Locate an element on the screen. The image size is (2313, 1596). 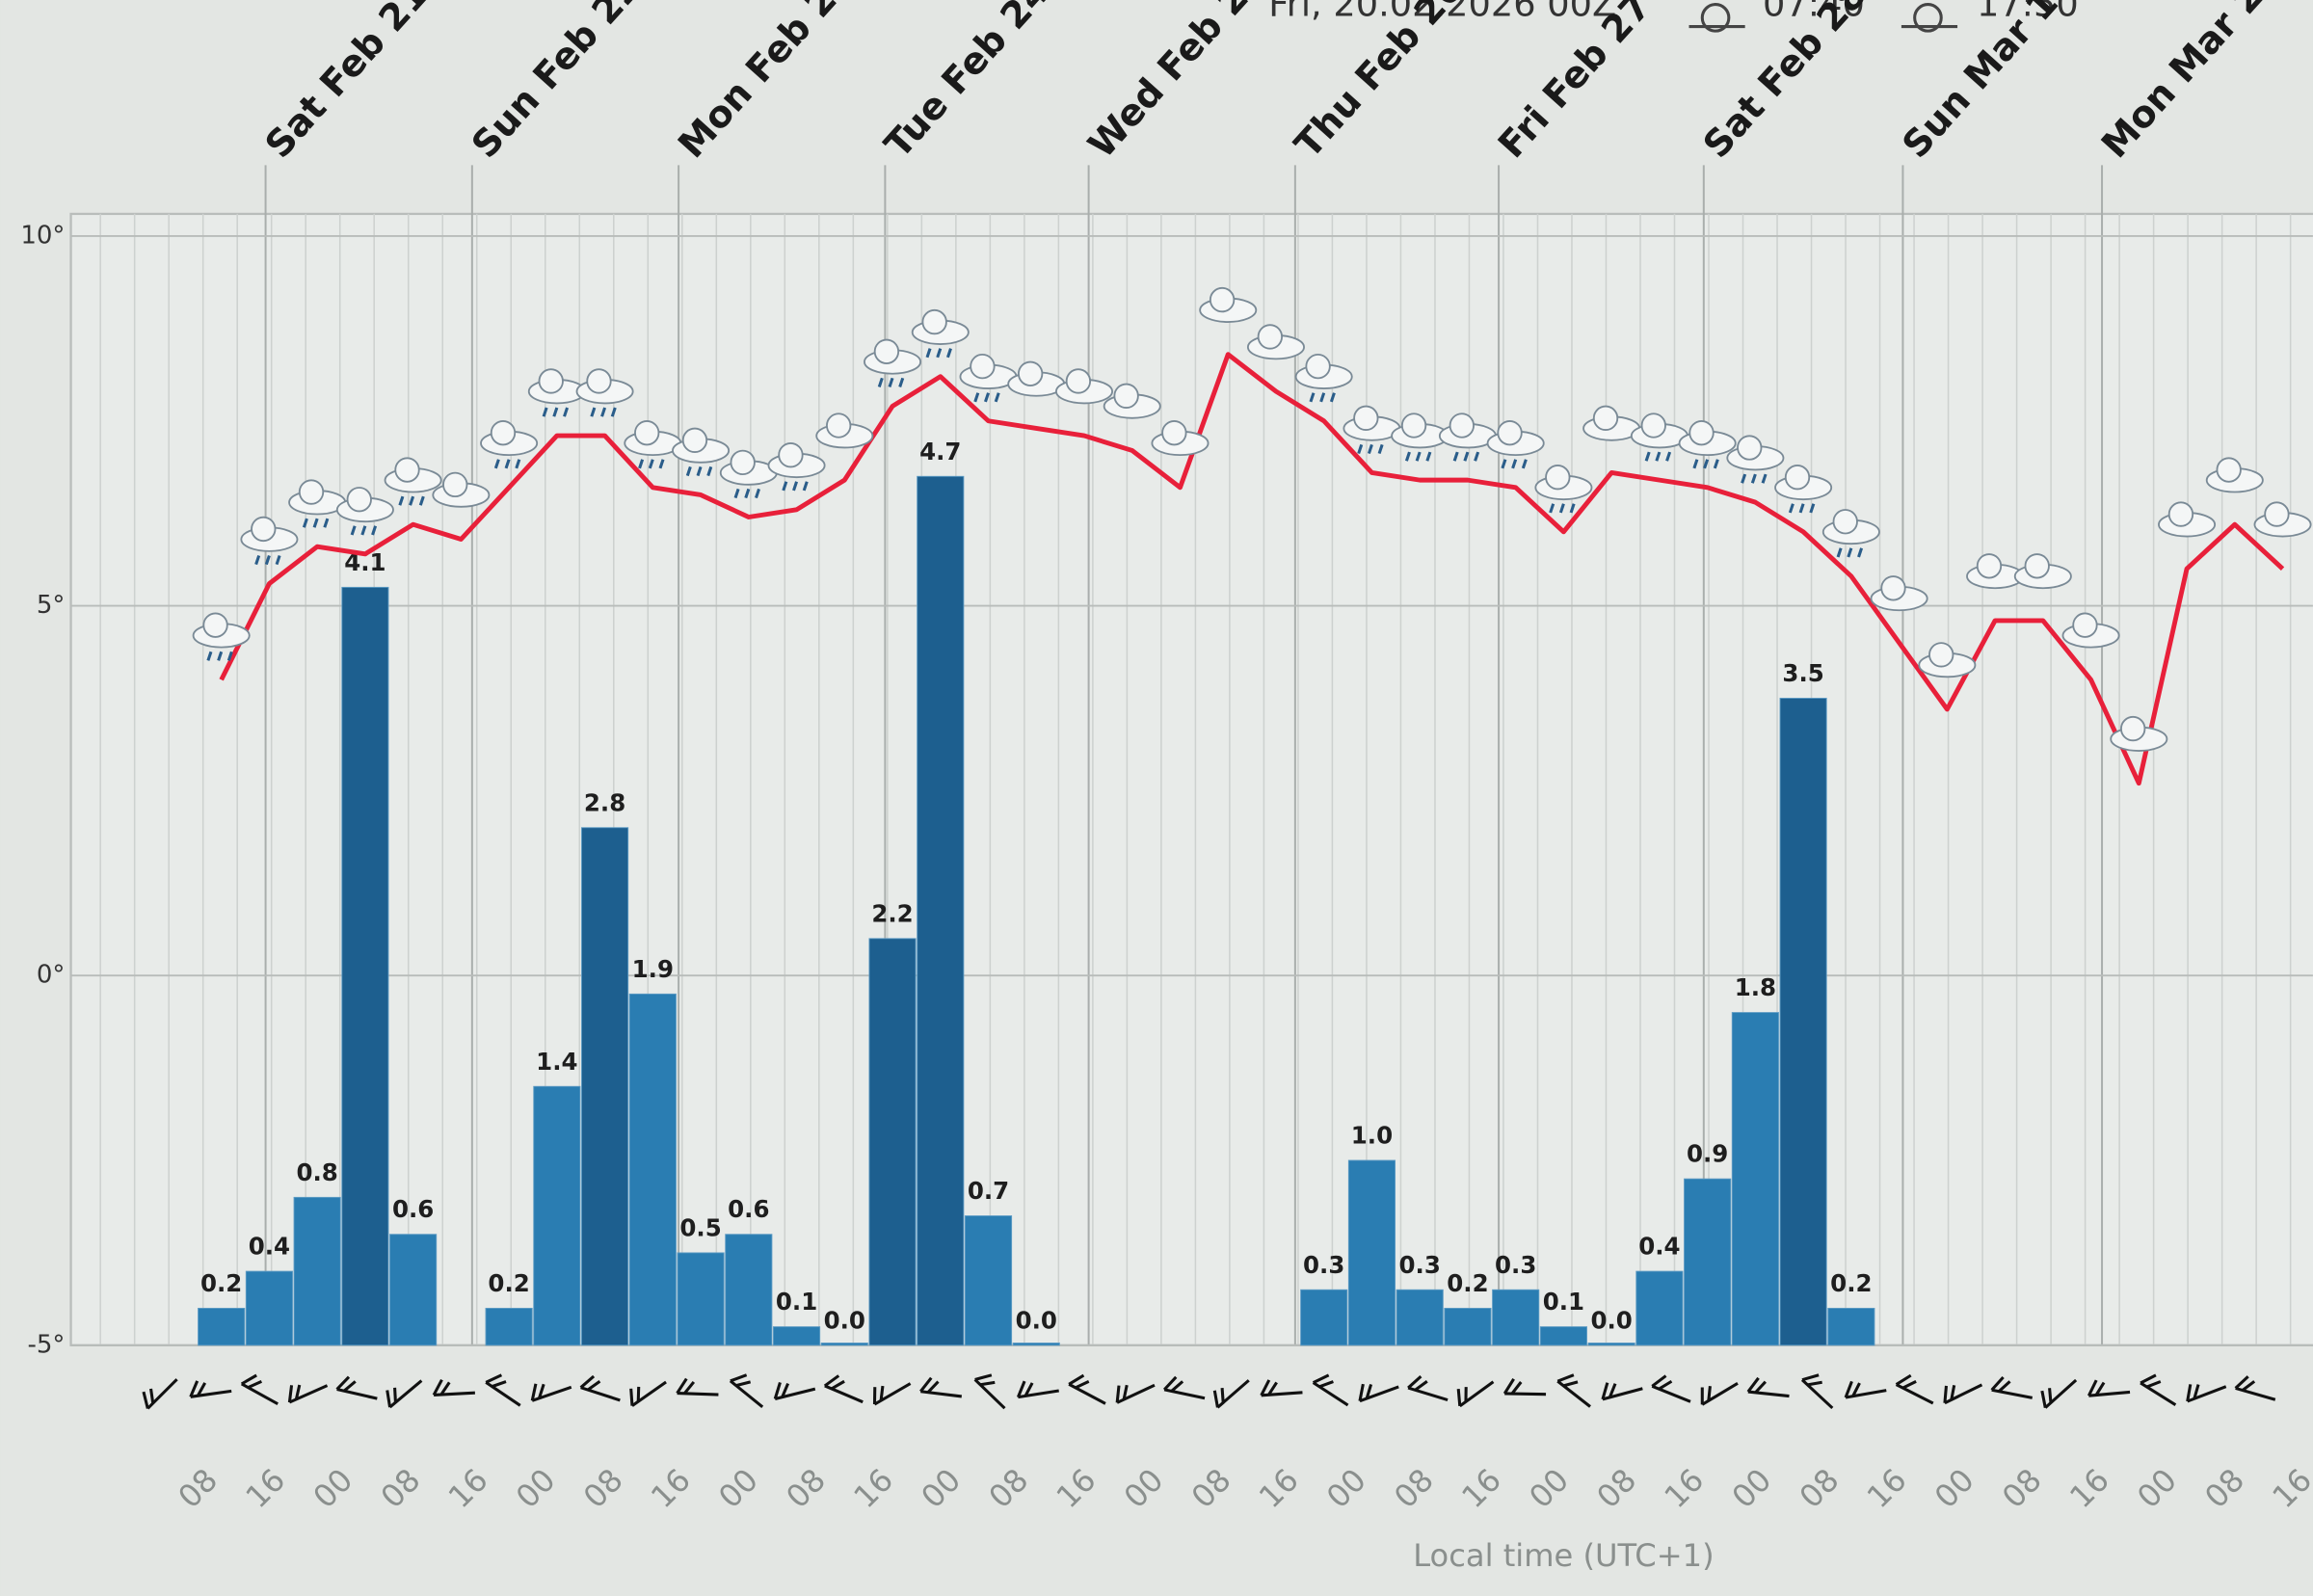
sunrise-time: 07:40 is located at coordinates (1814, 12).